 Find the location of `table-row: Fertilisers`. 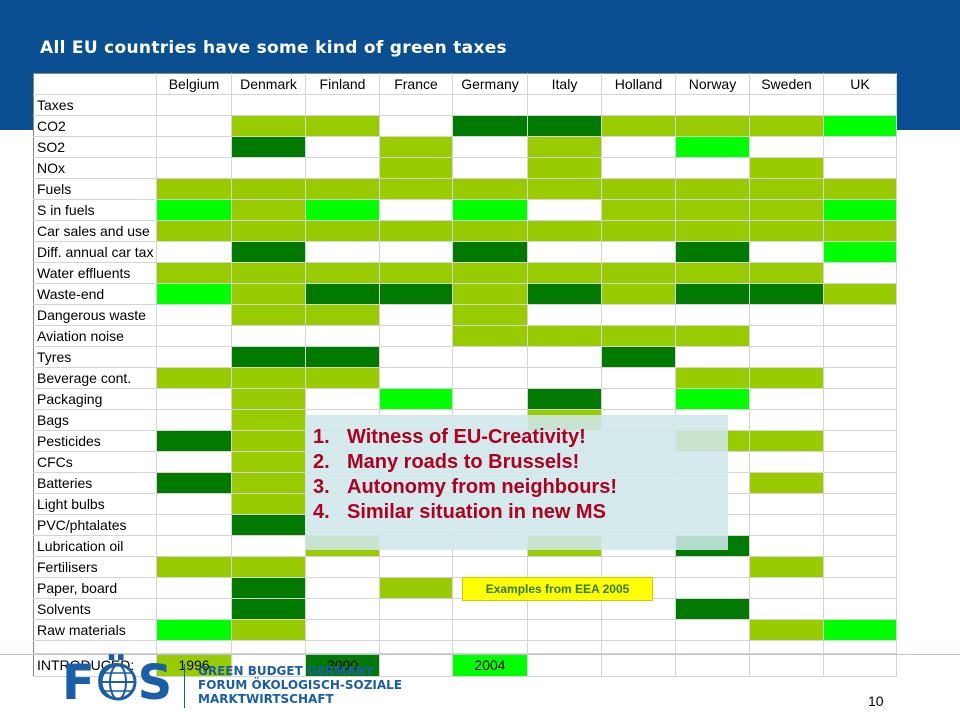

table-row: Fertilisers is located at coordinates (465, 567).